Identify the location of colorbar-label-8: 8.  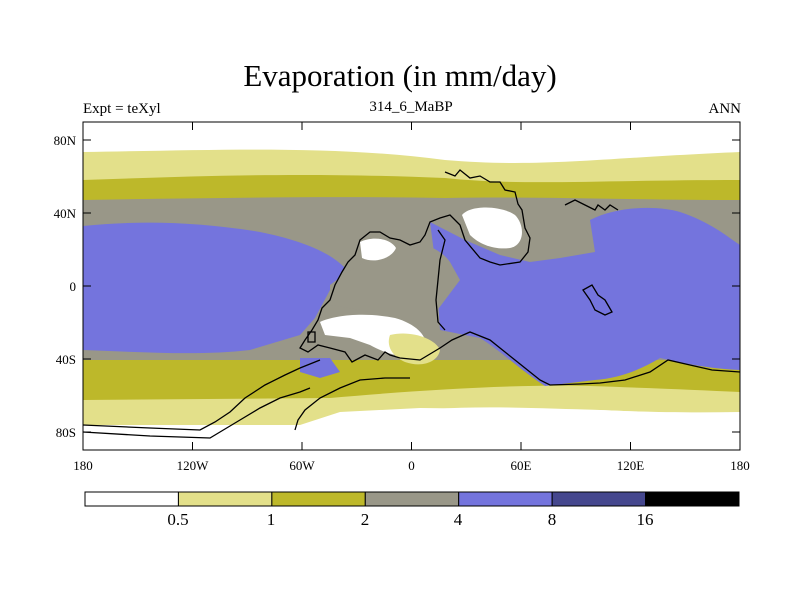
(552, 519).